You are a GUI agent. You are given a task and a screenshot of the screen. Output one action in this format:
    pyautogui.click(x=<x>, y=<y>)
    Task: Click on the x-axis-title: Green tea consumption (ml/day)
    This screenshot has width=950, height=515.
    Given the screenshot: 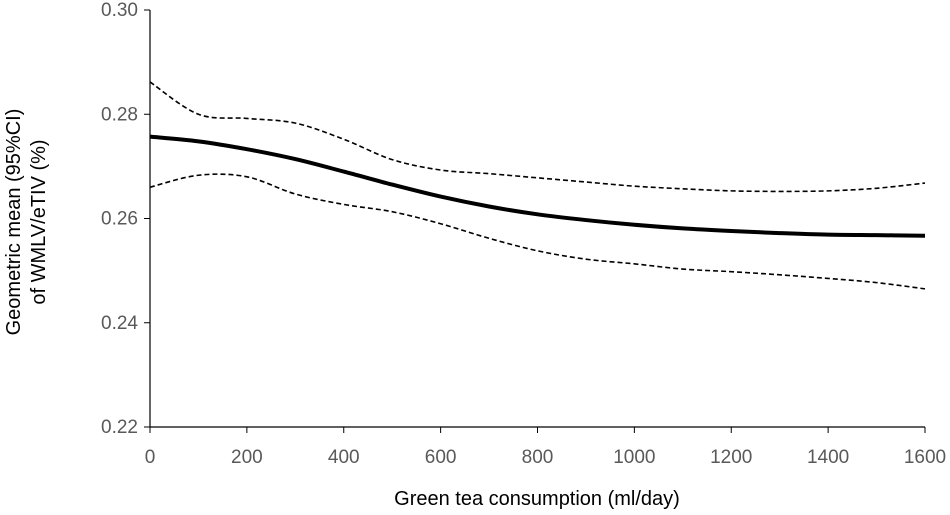 What is the action you would take?
    pyautogui.click(x=537, y=499)
    